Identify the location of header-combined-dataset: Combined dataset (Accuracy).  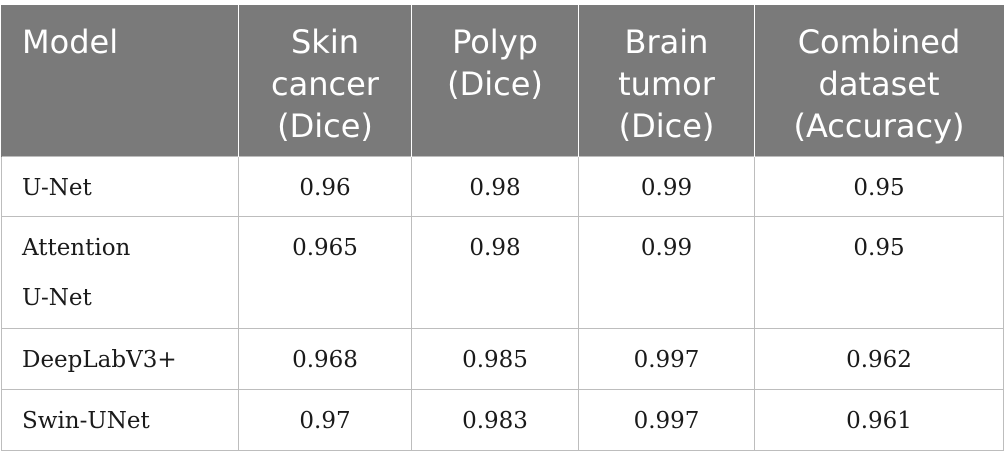
(879, 80).